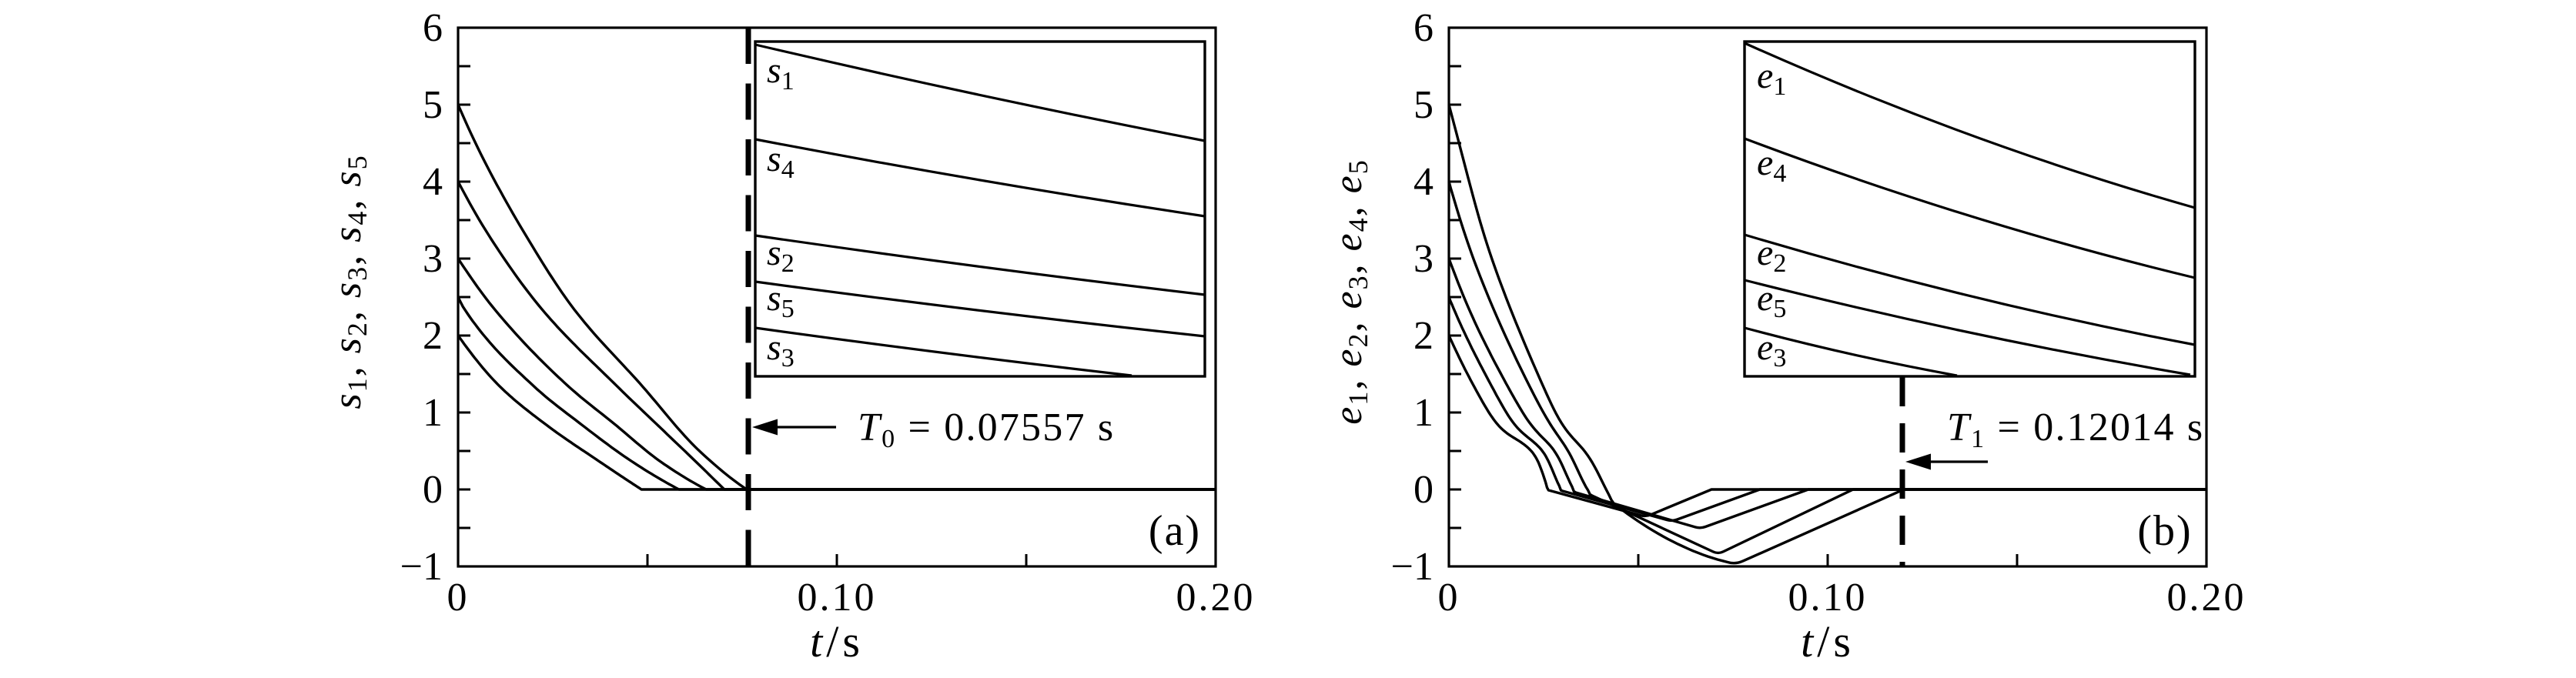  What do you see at coordinates (781, 350) in the screenshot?
I see `svg-text: s3` at bounding box center [781, 350].